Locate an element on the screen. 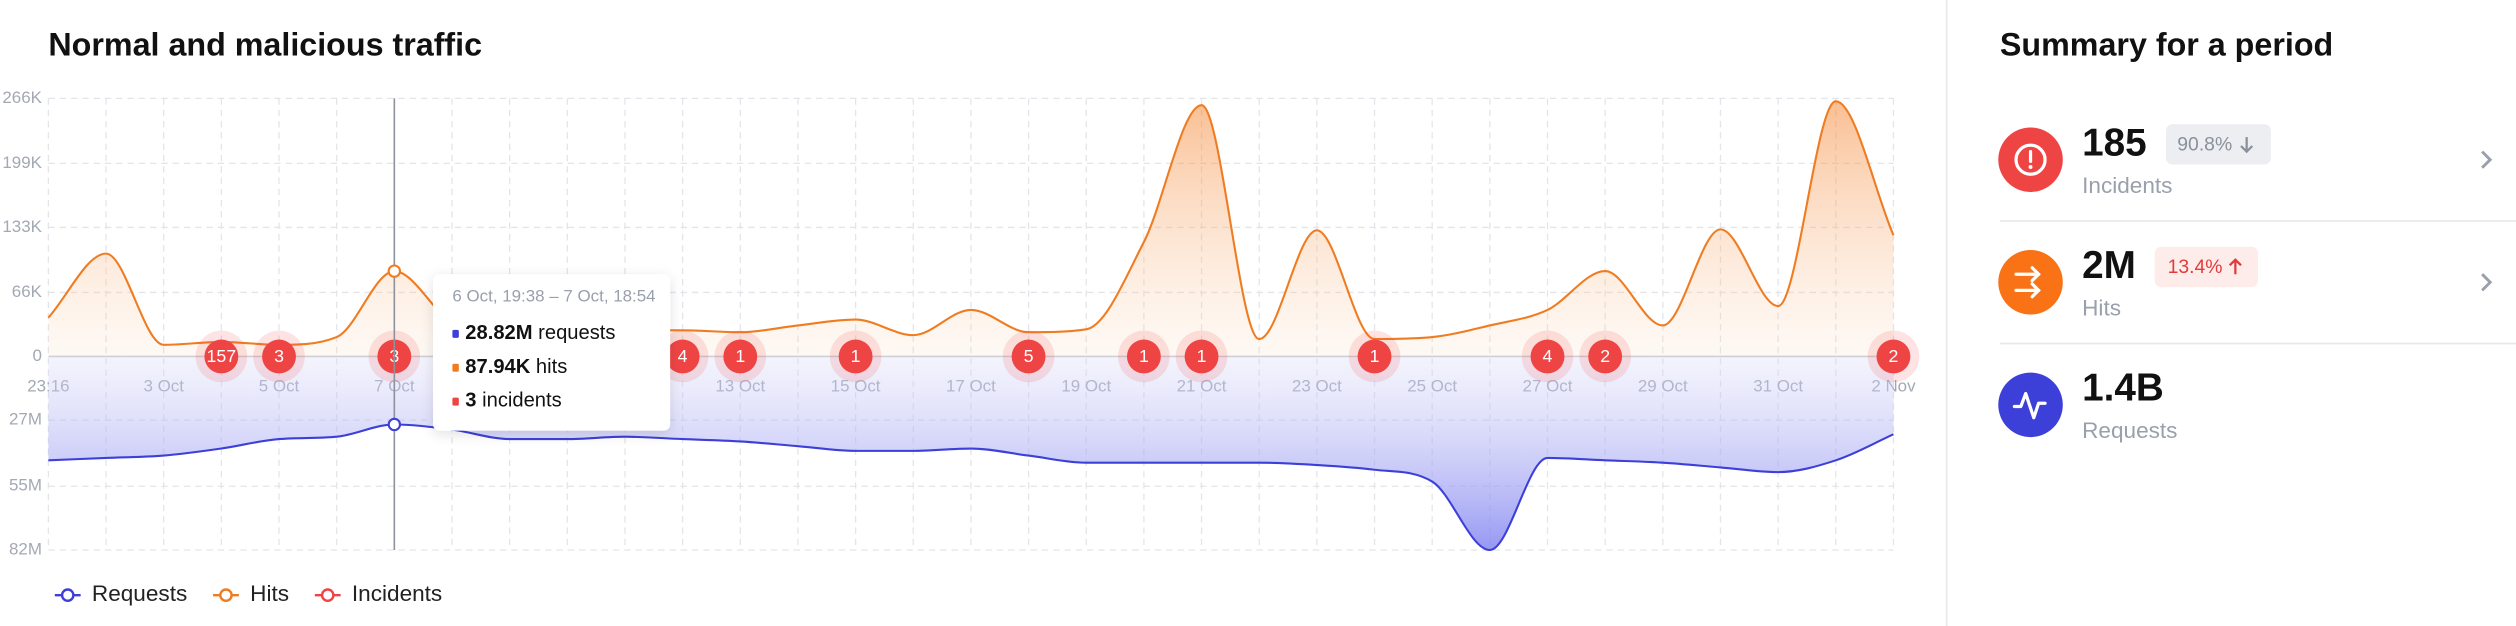 The image size is (2516, 626). y2-tick-label: 82M is located at coordinates (25, 548).